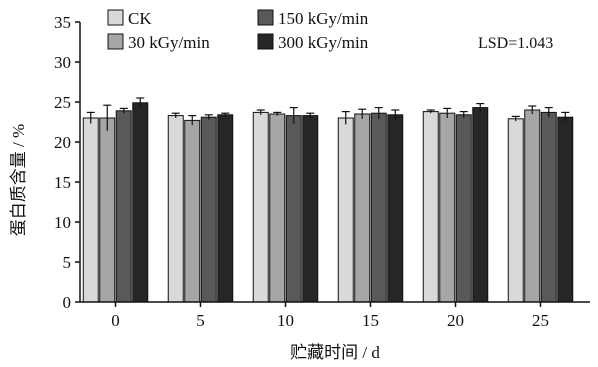 The width and height of the screenshot is (598, 367). I want to click on lsd-annotation: LSD=1.043, so click(515, 43).